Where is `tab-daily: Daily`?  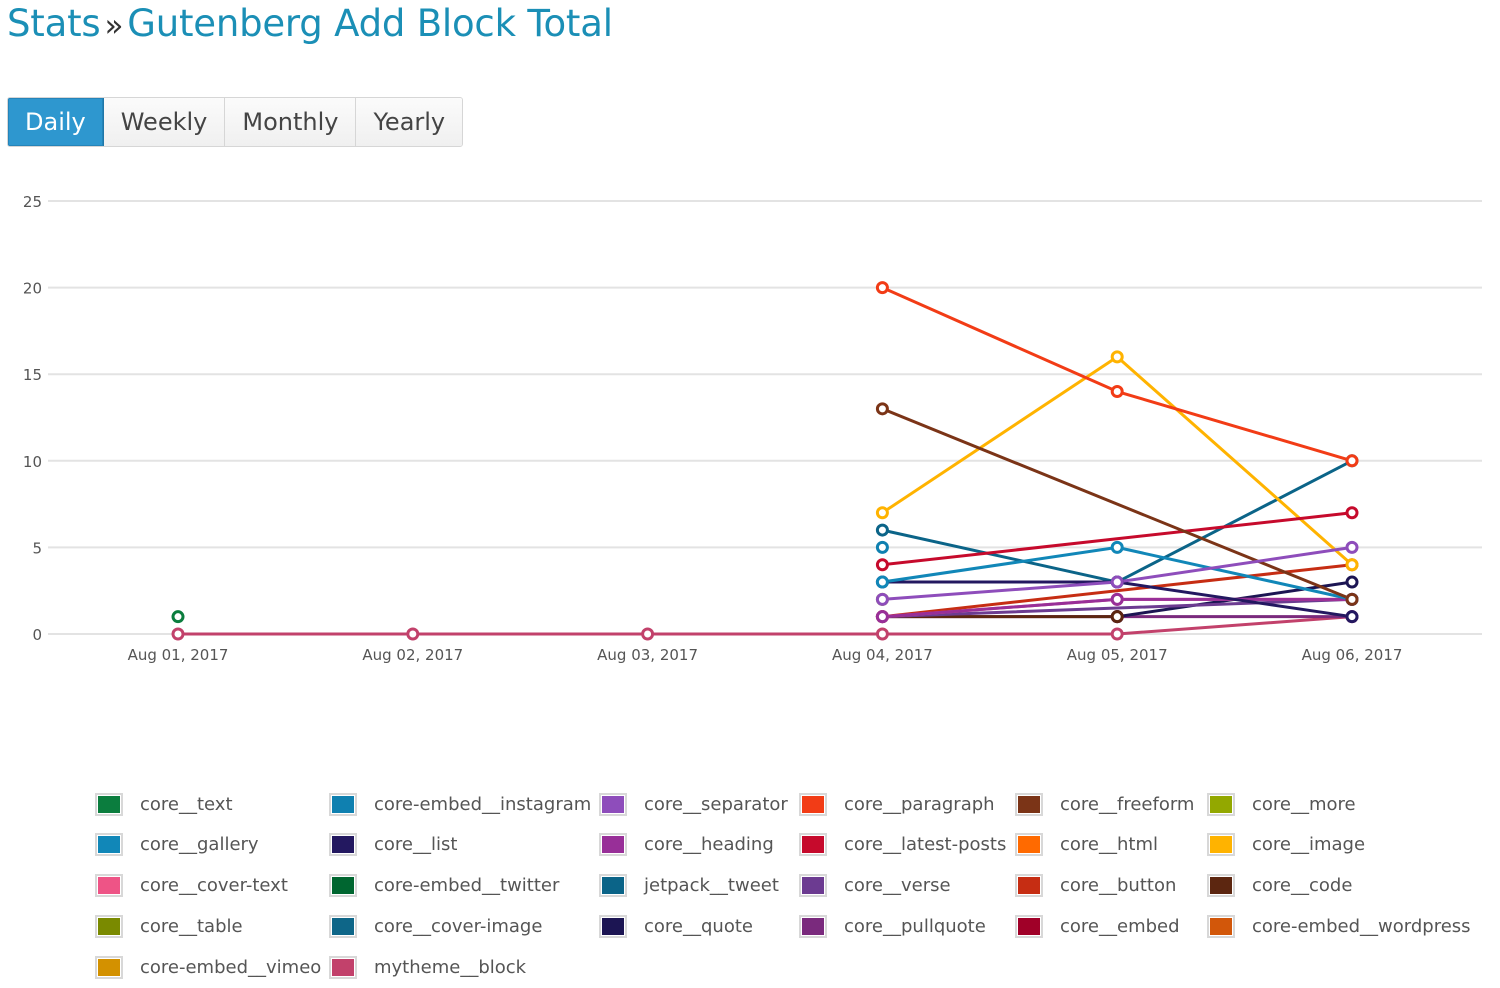
tab-daily: Daily is located at coordinates (56, 122).